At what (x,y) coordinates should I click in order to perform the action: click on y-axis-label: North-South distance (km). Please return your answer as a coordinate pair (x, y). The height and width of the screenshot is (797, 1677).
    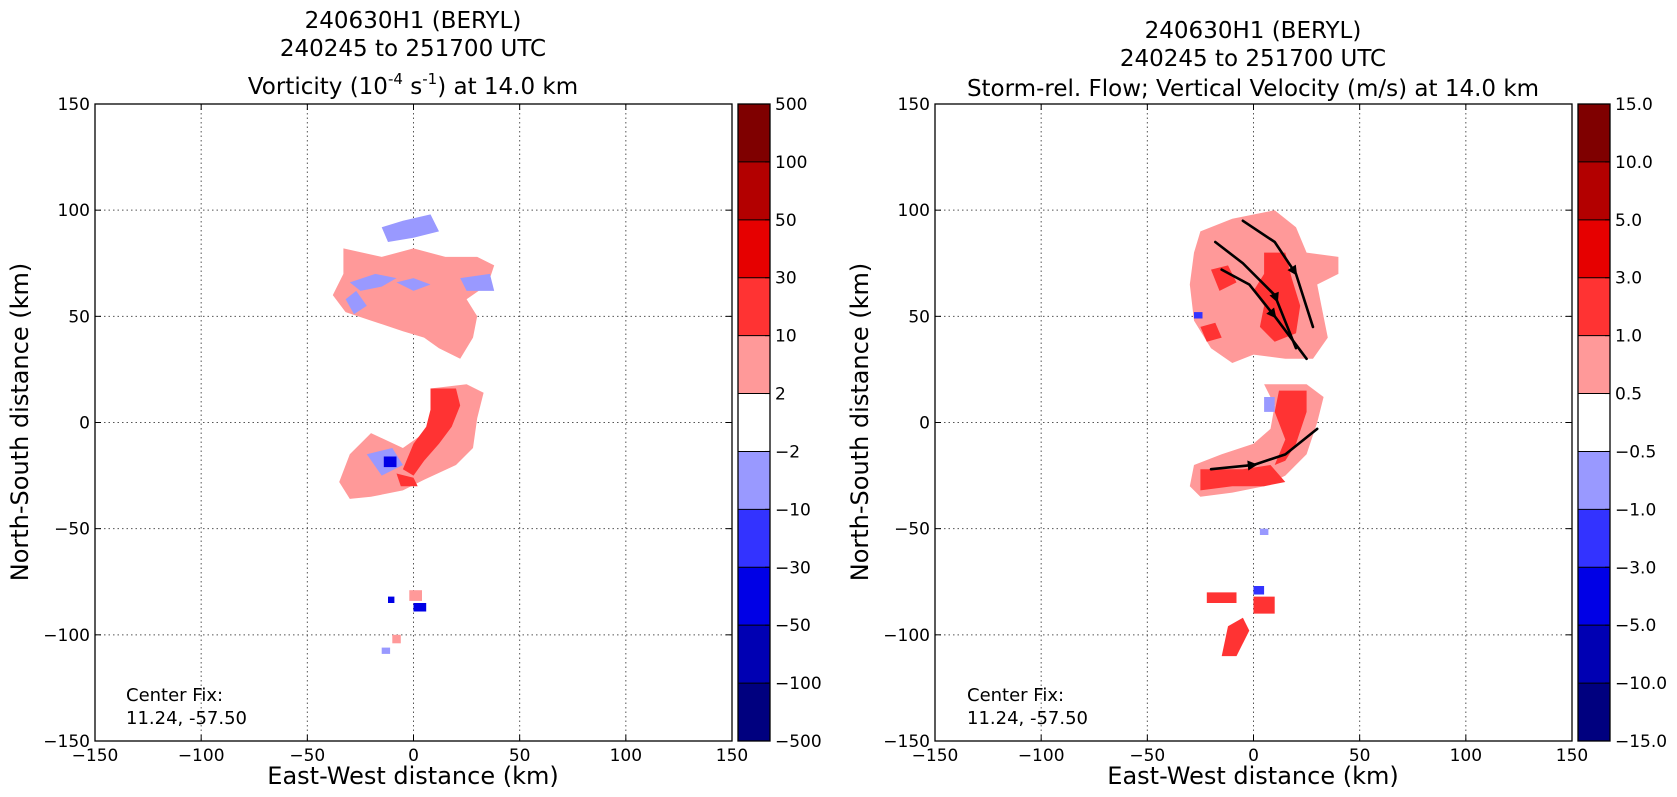
    Looking at the image, I should click on (860, 422).